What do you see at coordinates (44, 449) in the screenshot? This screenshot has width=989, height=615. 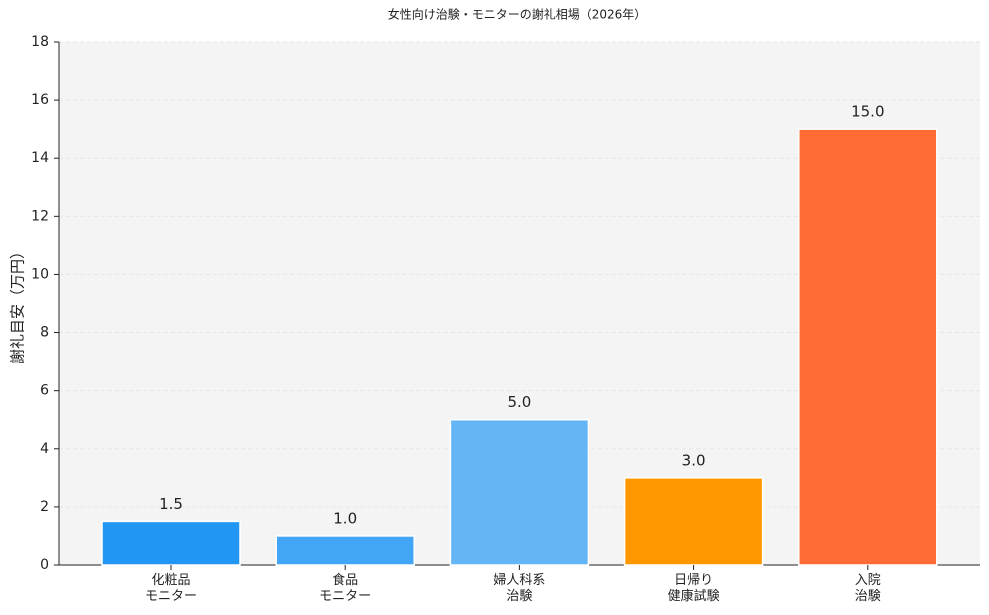 I see `y-tick-label: 4` at bounding box center [44, 449].